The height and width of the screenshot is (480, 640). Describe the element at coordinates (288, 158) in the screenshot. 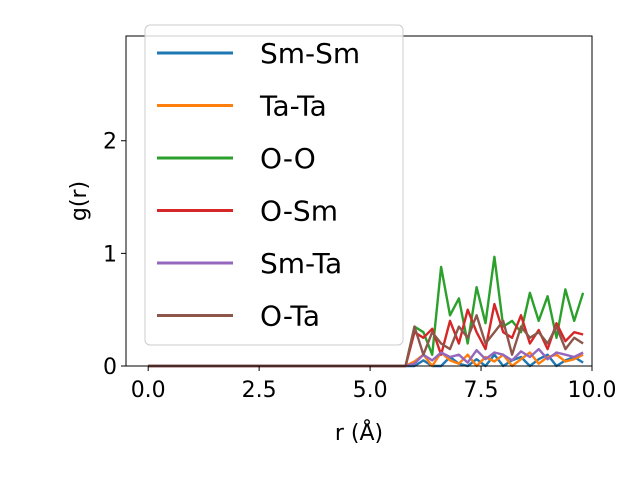

I see `legend-label-o-o: O-O` at that location.